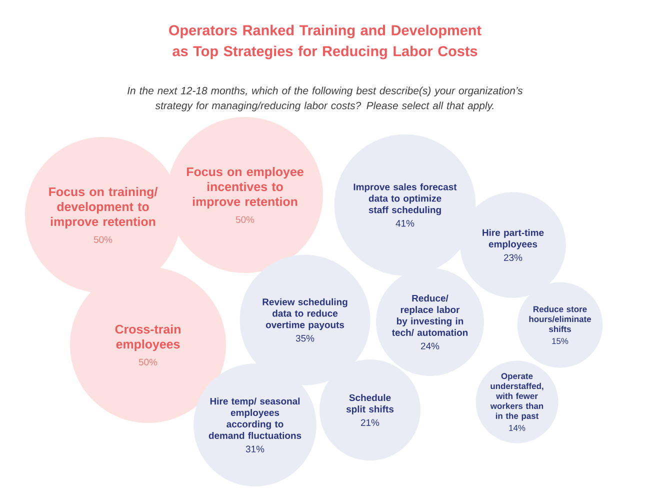 This screenshot has width=650, height=498. What do you see at coordinates (370, 404) in the screenshot?
I see `category-label: Schedule split shifts` at bounding box center [370, 404].